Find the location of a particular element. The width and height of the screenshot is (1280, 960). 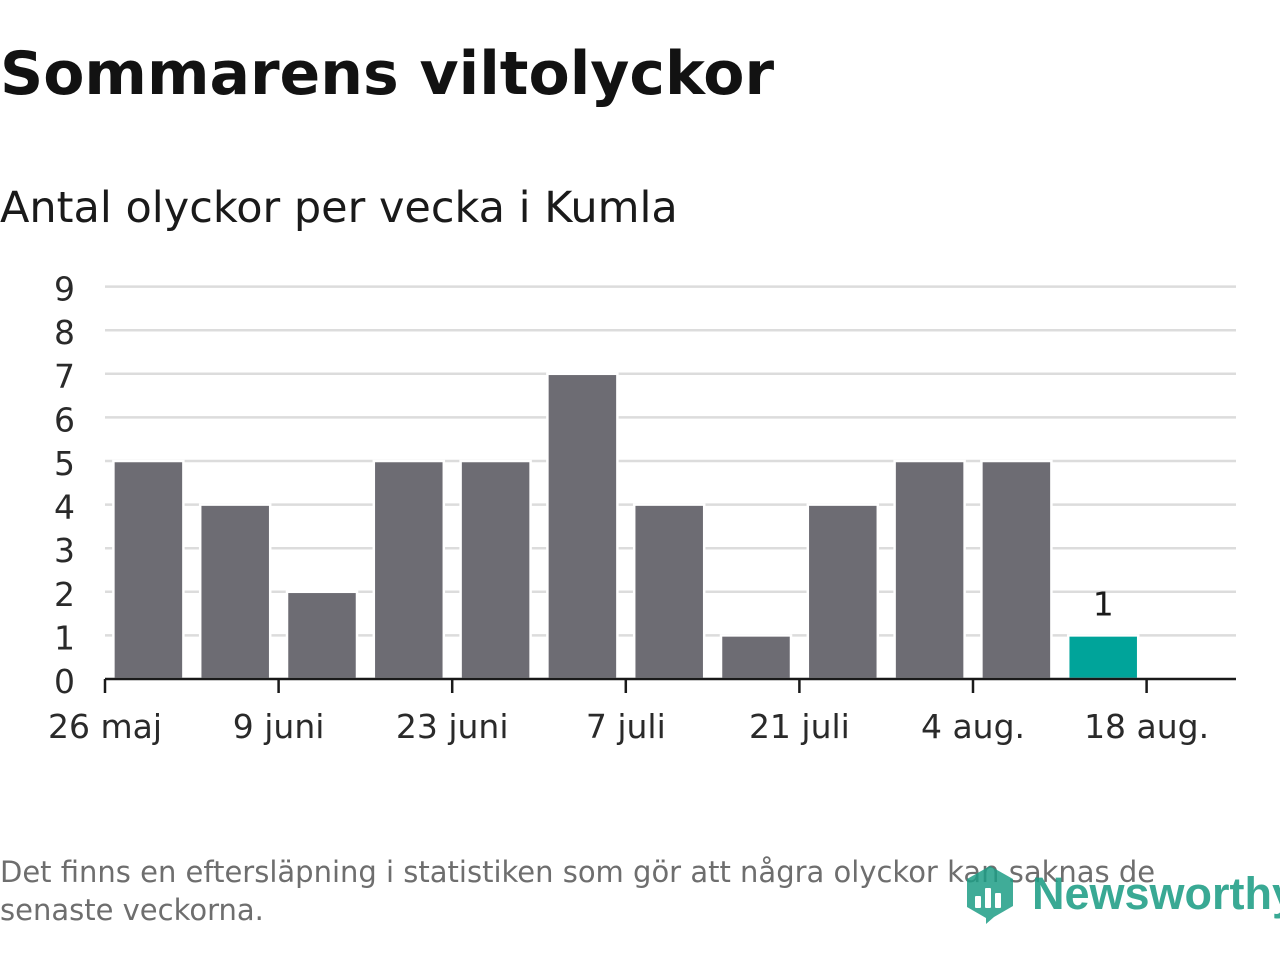

chart-title: Sommarens viltolyckor is located at coordinates (387, 74).